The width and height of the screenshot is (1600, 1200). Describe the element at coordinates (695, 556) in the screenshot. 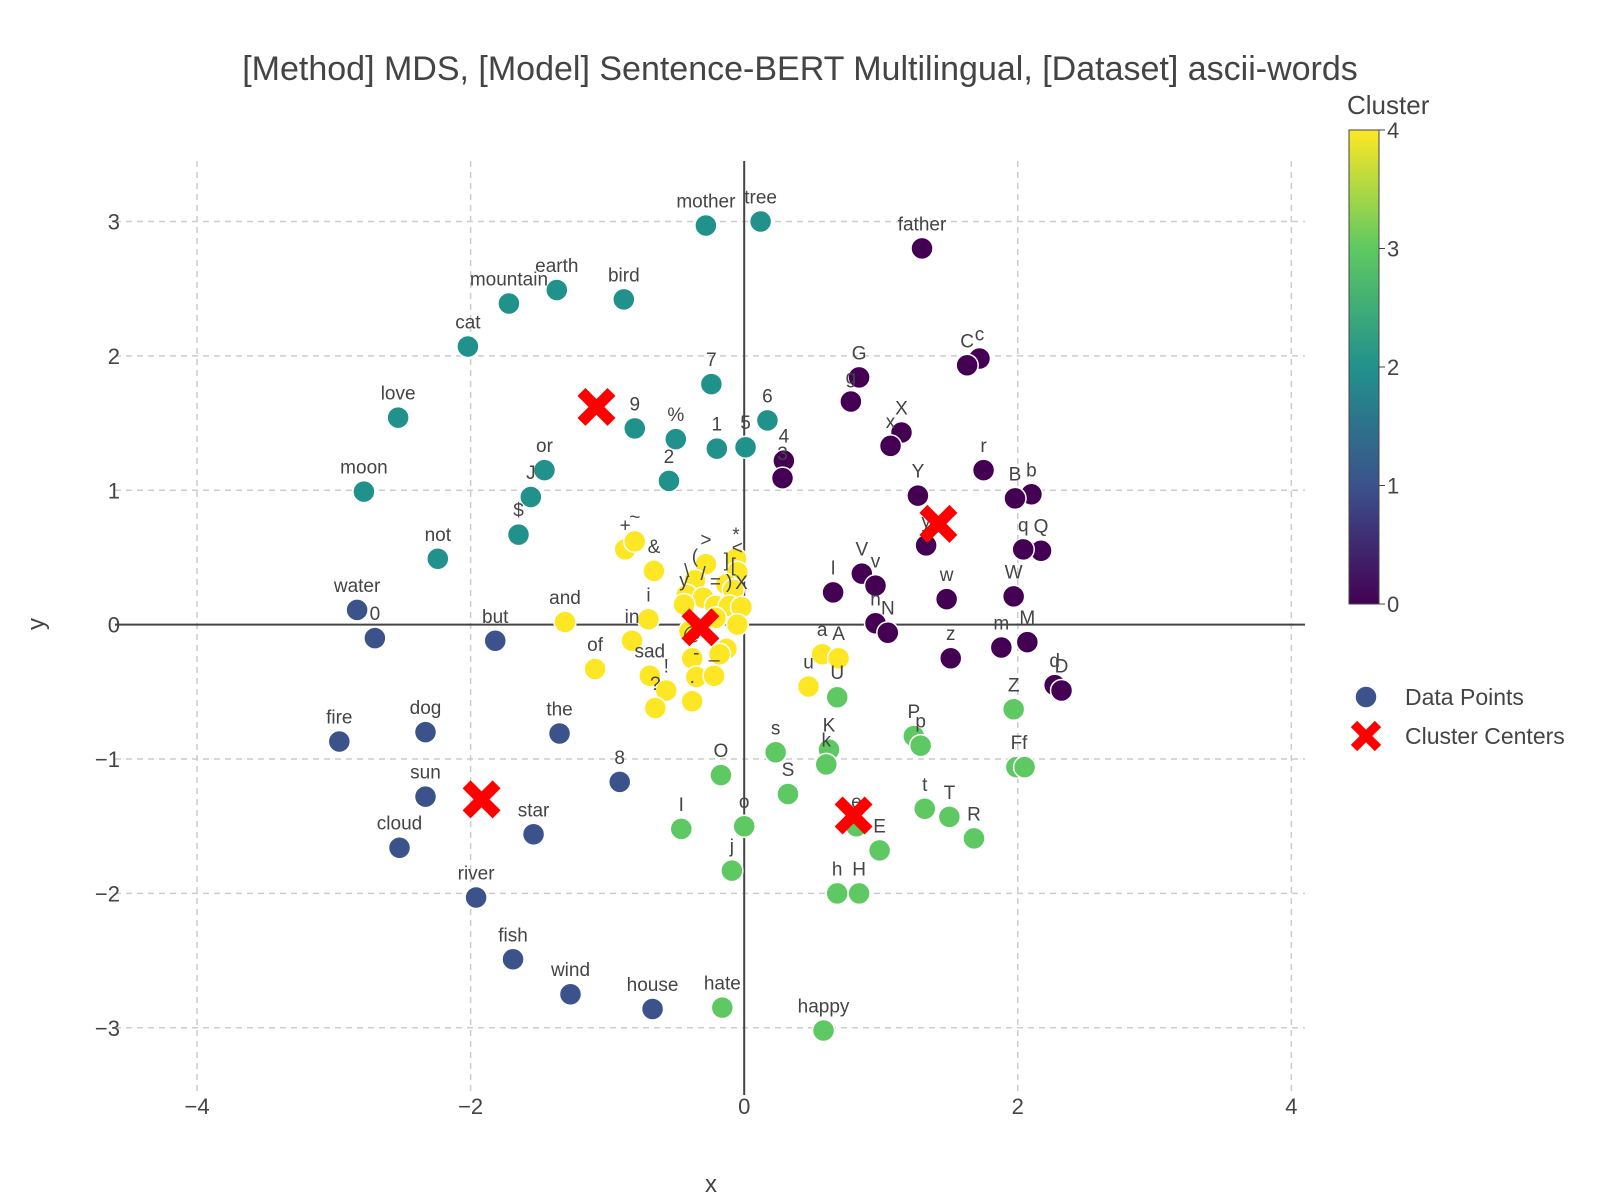

I see `point-label: (` at that location.